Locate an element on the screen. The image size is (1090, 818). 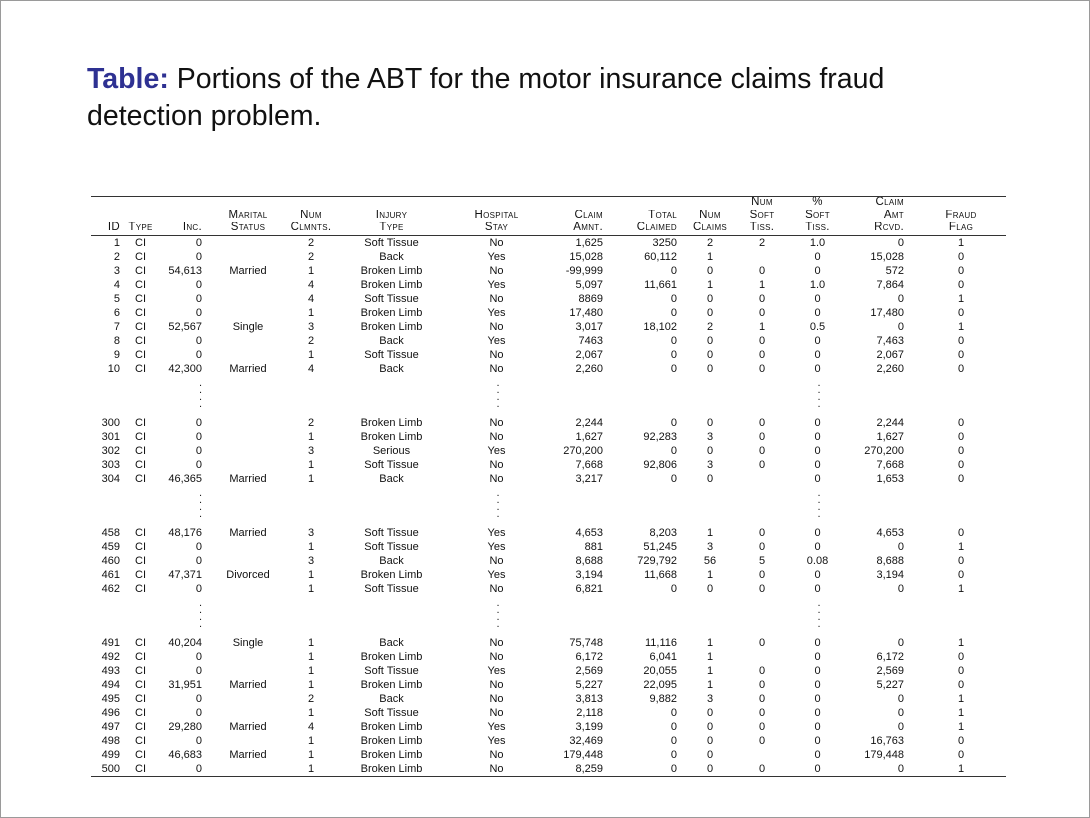
table-cell: 6 is located at coordinates (116, 312).